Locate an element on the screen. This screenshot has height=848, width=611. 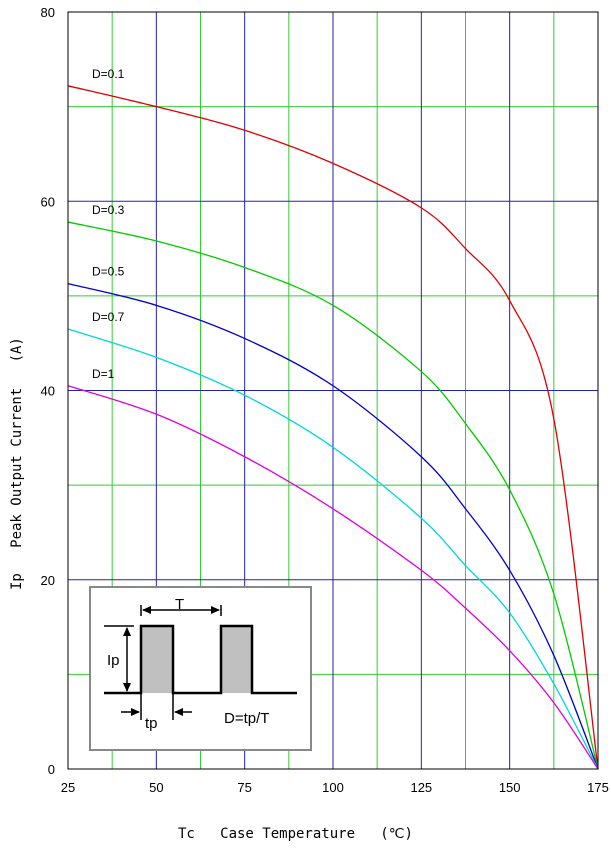
y-tick-label: 40 is located at coordinates (48, 391).